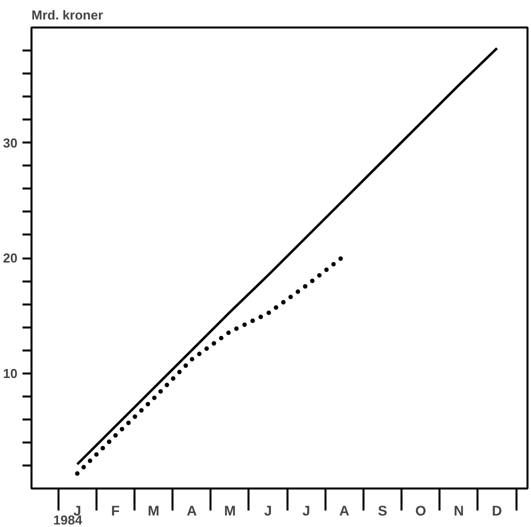 The height and width of the screenshot is (527, 531). Describe the element at coordinates (10, 142) in the screenshot. I see `y-tick-label: 30` at that location.